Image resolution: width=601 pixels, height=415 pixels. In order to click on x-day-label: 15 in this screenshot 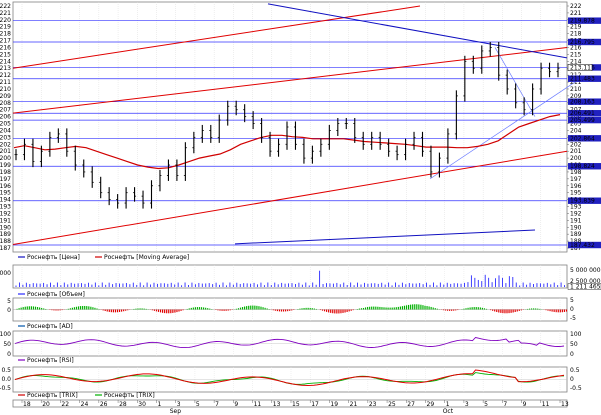, I will do `click(296, 404)`.